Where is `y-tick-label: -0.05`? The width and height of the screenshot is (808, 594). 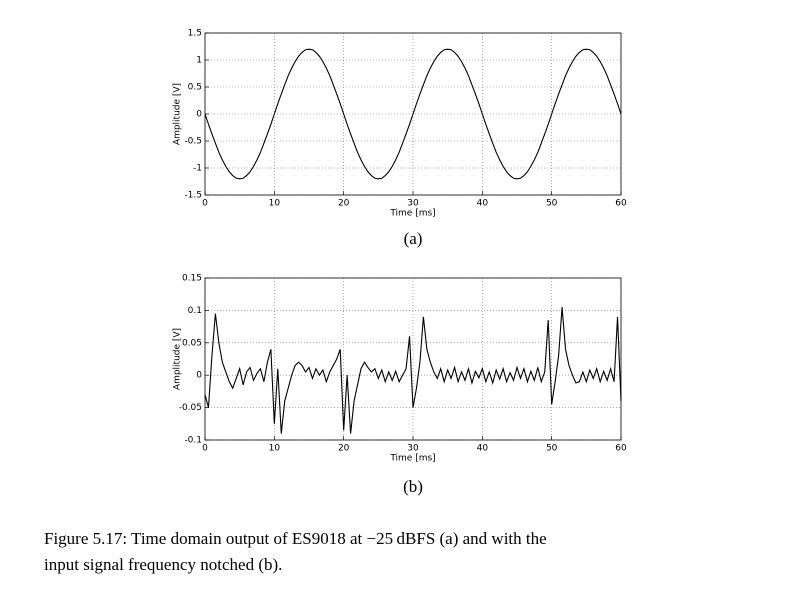 y-tick-label: -0.05 is located at coordinates (190, 408).